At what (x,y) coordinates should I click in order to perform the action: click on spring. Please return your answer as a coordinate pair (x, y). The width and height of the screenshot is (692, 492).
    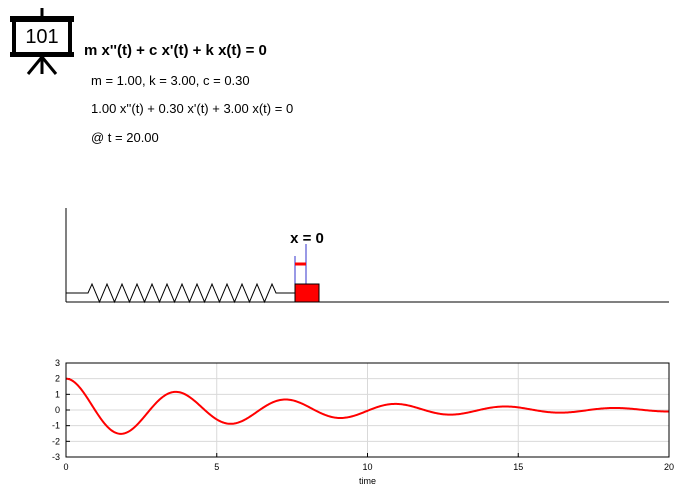
    Looking at the image, I should click on (180, 293).